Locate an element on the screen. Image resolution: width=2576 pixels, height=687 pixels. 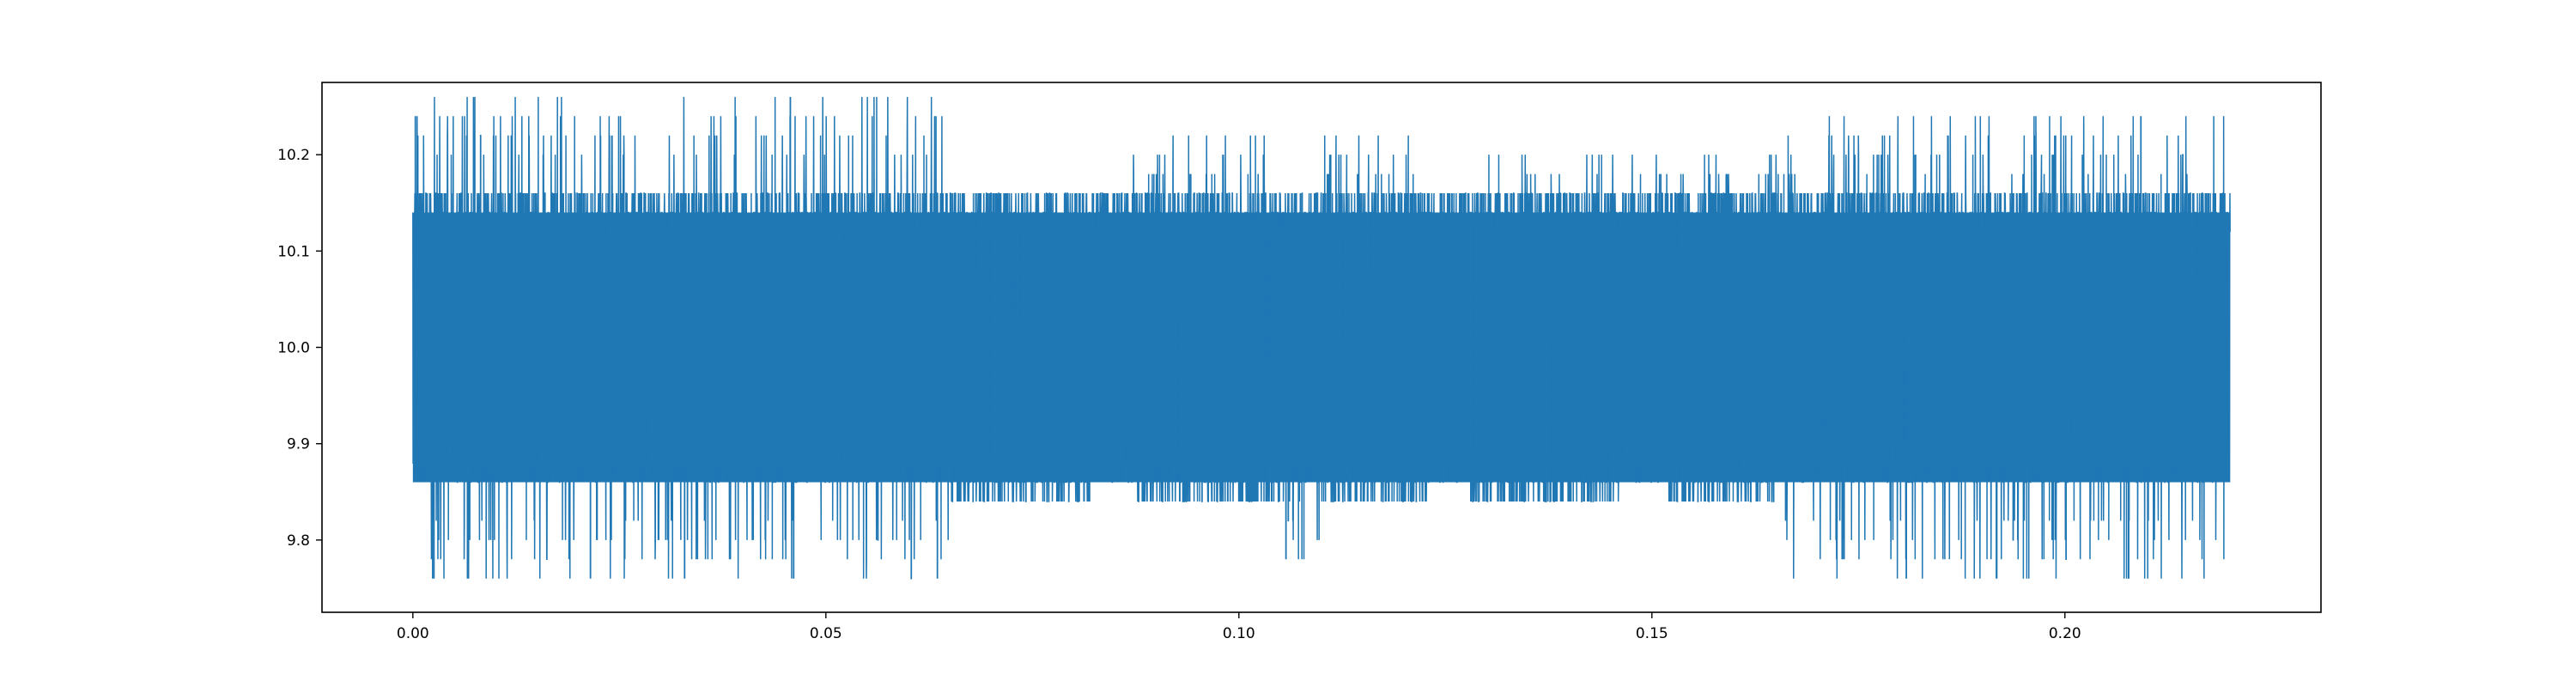
y-tick-label: 9.9 is located at coordinates (298, 444).